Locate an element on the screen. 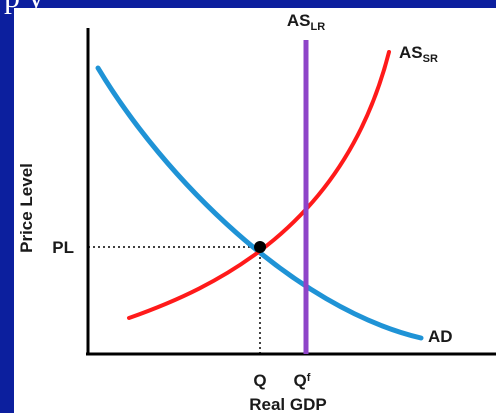  equilibrium-point is located at coordinates (260, 247).